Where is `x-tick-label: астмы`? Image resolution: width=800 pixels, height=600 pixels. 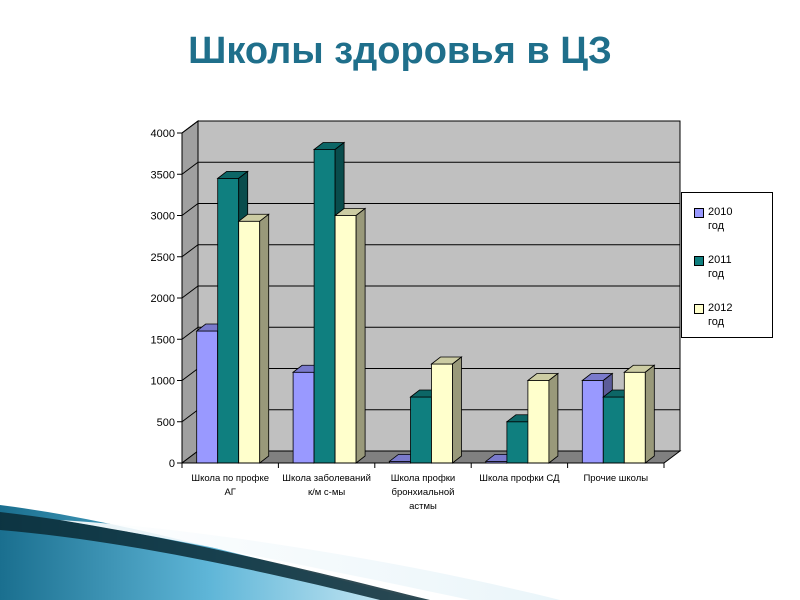
x-tick-label: астмы is located at coordinates (423, 506).